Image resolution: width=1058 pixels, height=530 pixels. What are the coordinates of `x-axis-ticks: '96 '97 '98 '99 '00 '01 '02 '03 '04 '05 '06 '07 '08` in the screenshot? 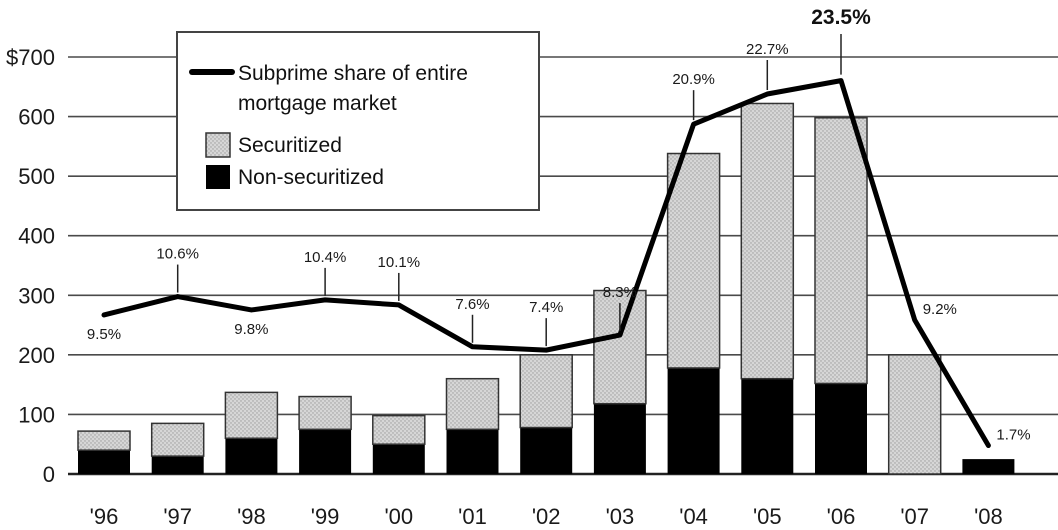 It's located at (546, 516).